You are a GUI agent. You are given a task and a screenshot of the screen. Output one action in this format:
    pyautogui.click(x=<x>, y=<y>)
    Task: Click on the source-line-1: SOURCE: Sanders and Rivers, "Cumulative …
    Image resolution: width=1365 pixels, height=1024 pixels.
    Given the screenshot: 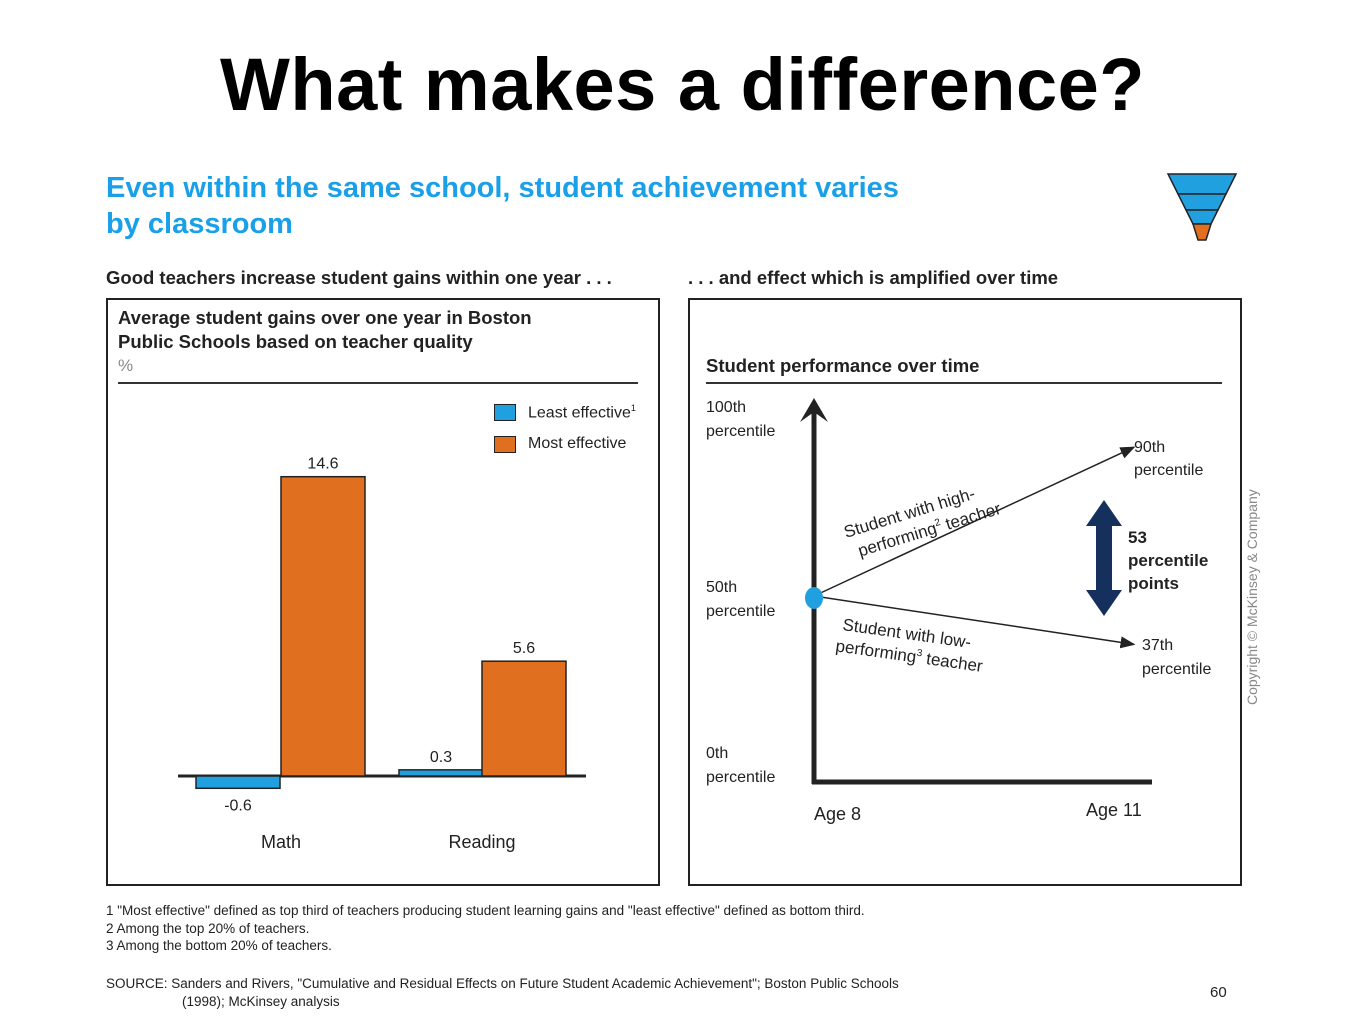 What is the action you would take?
    pyautogui.click(x=502, y=983)
    